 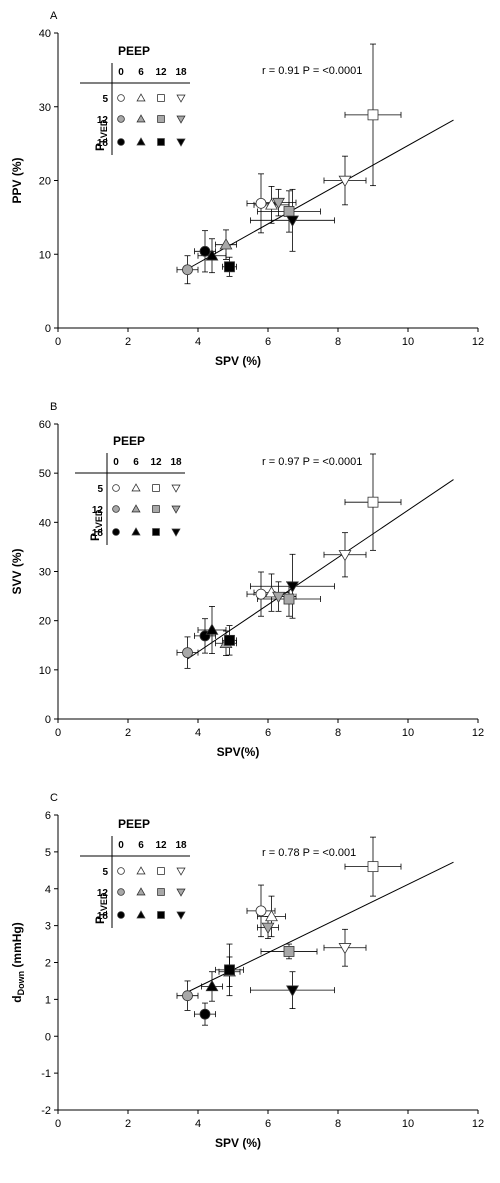 What do you see at coordinates (58, 1124) in the screenshot?
I see `x-tick-label: 0` at bounding box center [58, 1124].